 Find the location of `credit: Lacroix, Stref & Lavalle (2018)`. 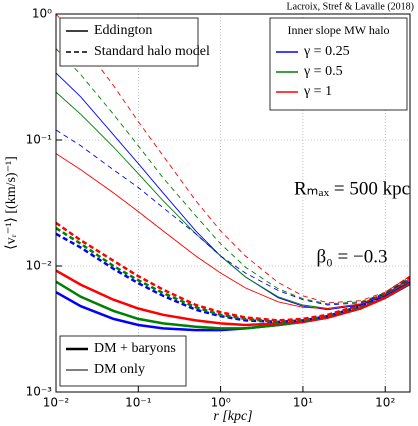

credit: Lacroix, Stref & Lavalle (2018) is located at coordinates (350, 6).